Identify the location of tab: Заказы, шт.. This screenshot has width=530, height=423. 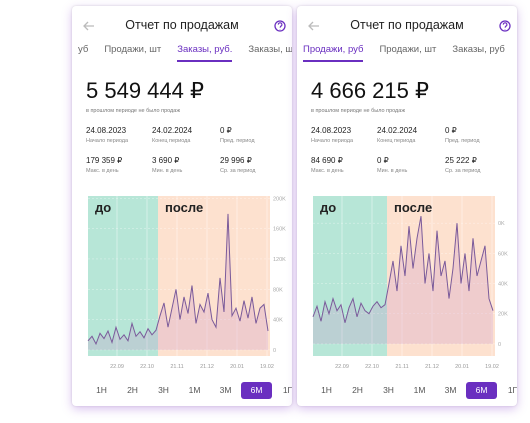
(270, 49).